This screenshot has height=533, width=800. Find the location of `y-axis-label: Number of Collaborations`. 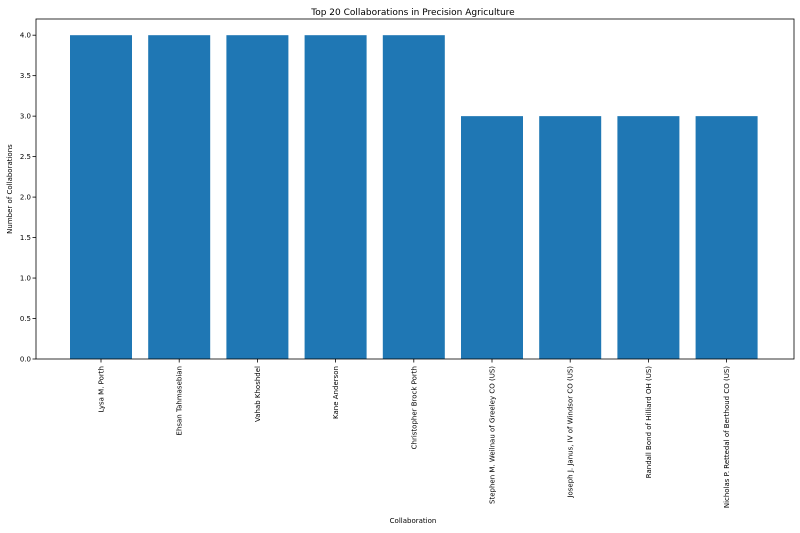

y-axis-label: Number of Collaborations is located at coordinates (10, 189).